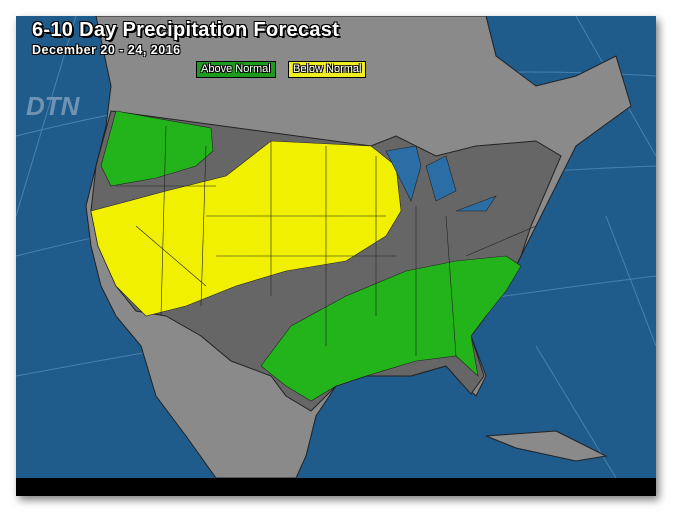 The height and width of the screenshot is (532, 692). What do you see at coordinates (546, 446) in the screenshot?
I see `land-cuba` at bounding box center [546, 446].